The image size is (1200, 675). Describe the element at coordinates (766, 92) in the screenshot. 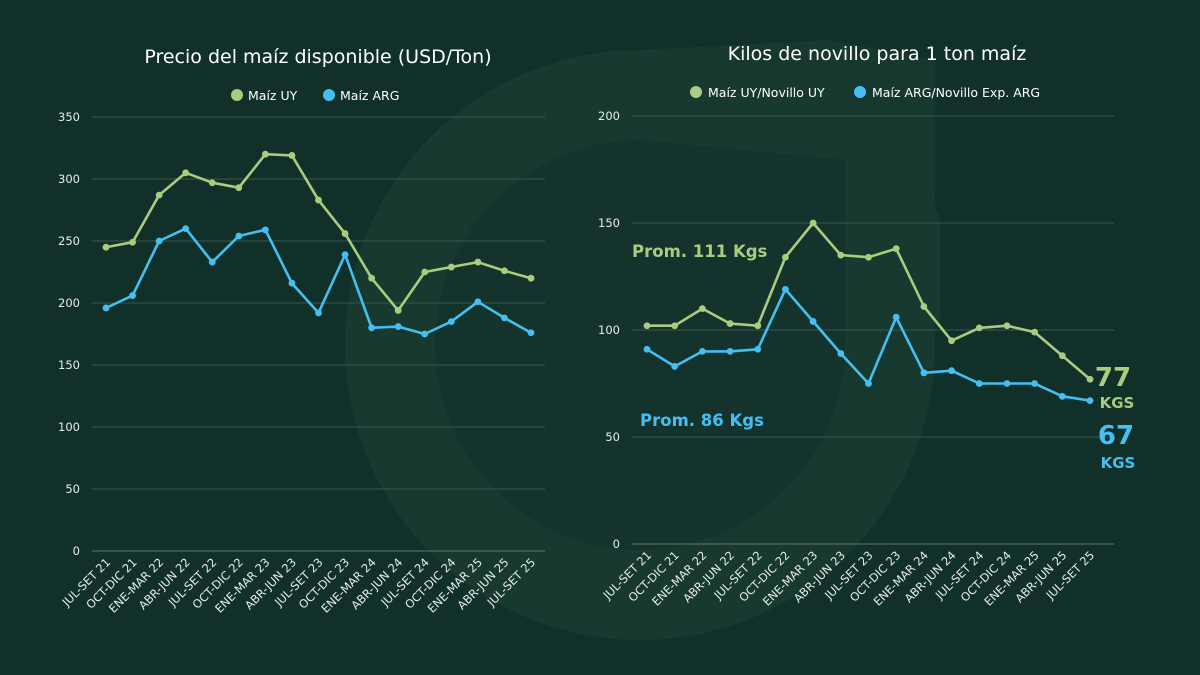

I see `legend-label-maiz-uy-novillo-uy: Maíz UY/Novillo UY` at that location.